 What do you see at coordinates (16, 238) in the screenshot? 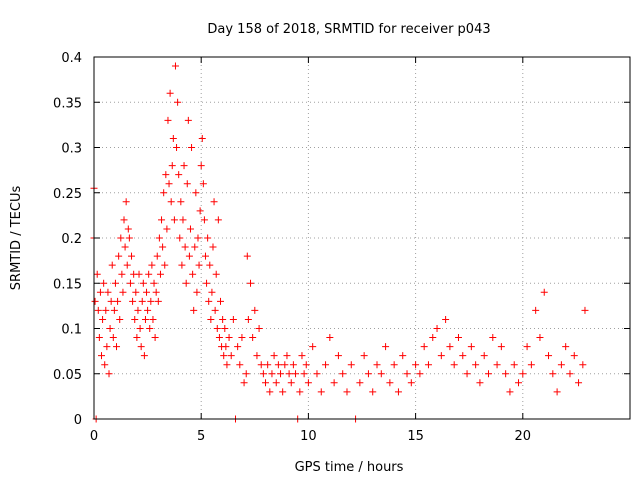
I see `y-axis-label: SRMTID / TECUs` at bounding box center [16, 238].